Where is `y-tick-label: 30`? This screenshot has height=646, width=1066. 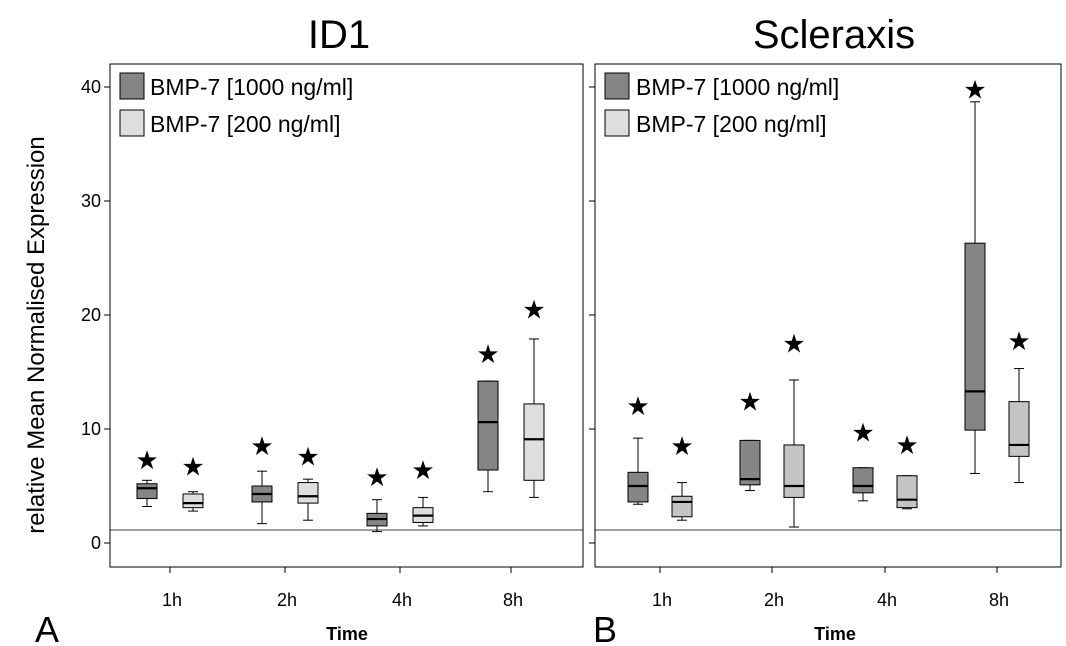 y-tick-label: 30 is located at coordinates (91, 201).